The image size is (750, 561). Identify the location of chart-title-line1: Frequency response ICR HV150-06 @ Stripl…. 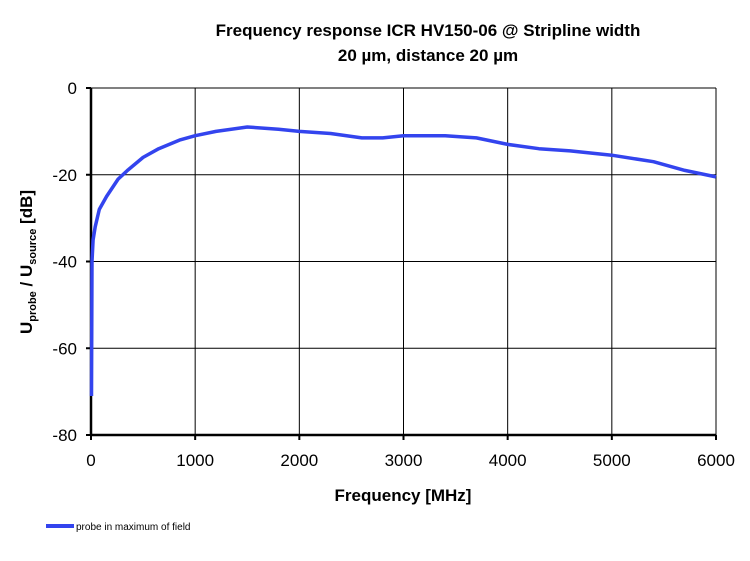
(428, 30).